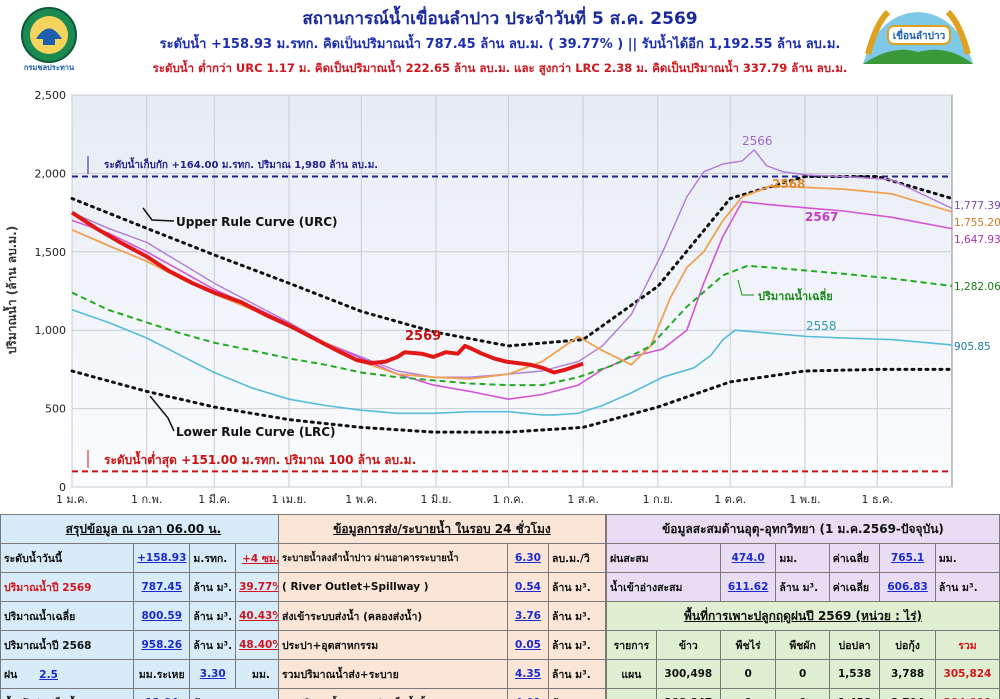 The width and height of the screenshot is (1000, 699). Describe the element at coordinates (51, 95) in the screenshot. I see `y-tick-label: 2,500` at that location.